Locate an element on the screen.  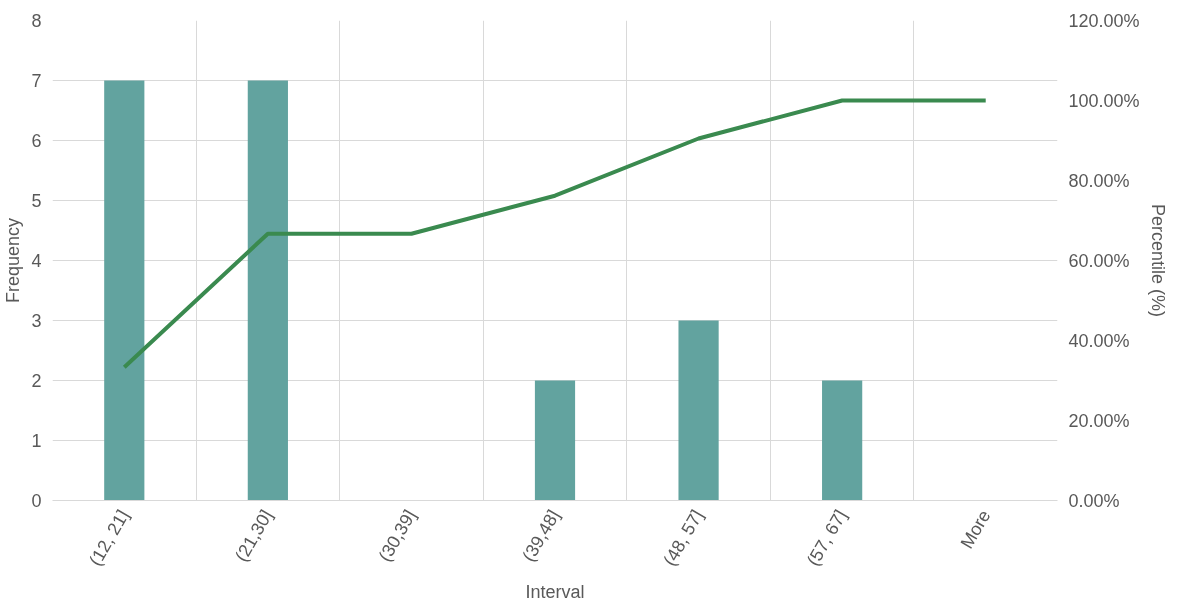
y-tick-label: 3 is located at coordinates (36, 321).